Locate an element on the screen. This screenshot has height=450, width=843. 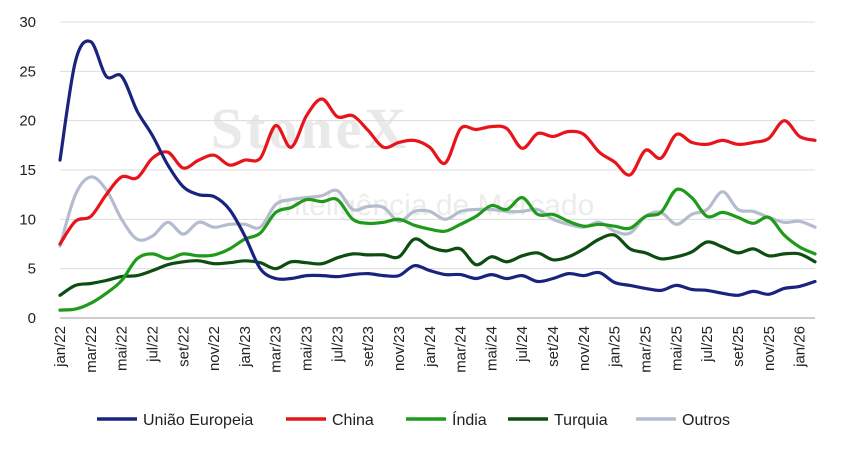
x-tick-label: nov/22 is located at coordinates (214, 348).